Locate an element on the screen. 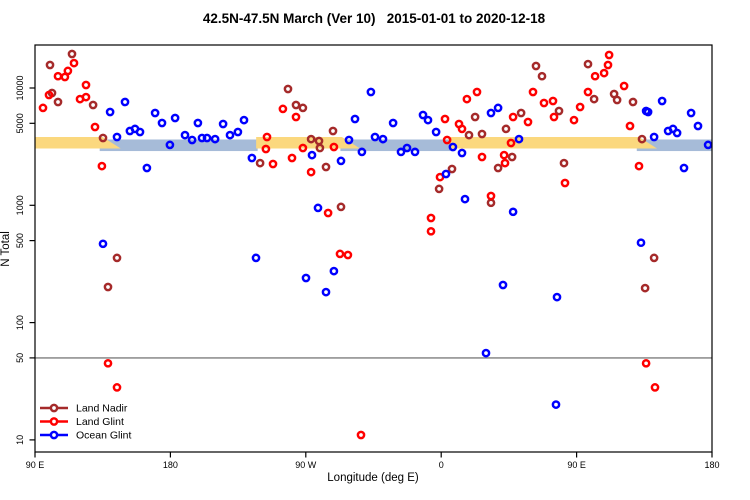 This screenshot has height=500, width=750. x-tick-label: 90 W is located at coordinates (306, 465).